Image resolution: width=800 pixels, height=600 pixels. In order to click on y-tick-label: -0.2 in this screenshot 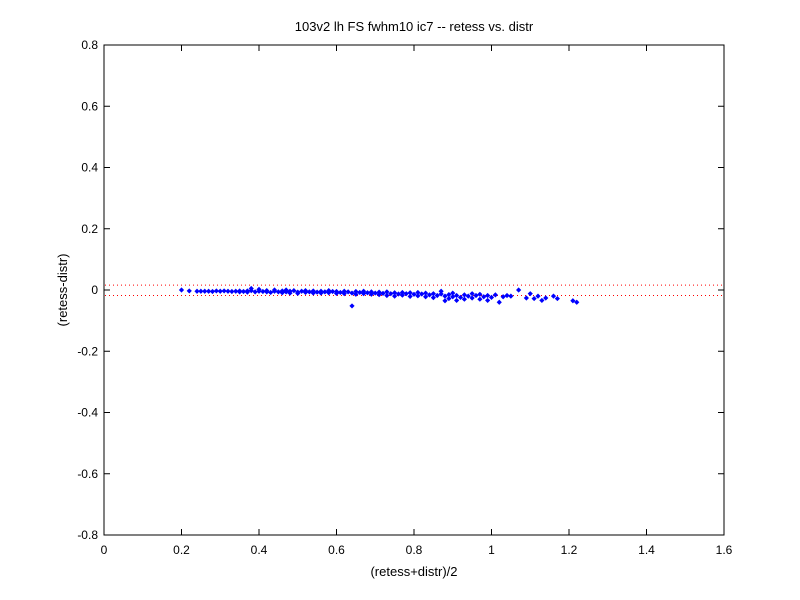, I will do `click(87, 351)`.